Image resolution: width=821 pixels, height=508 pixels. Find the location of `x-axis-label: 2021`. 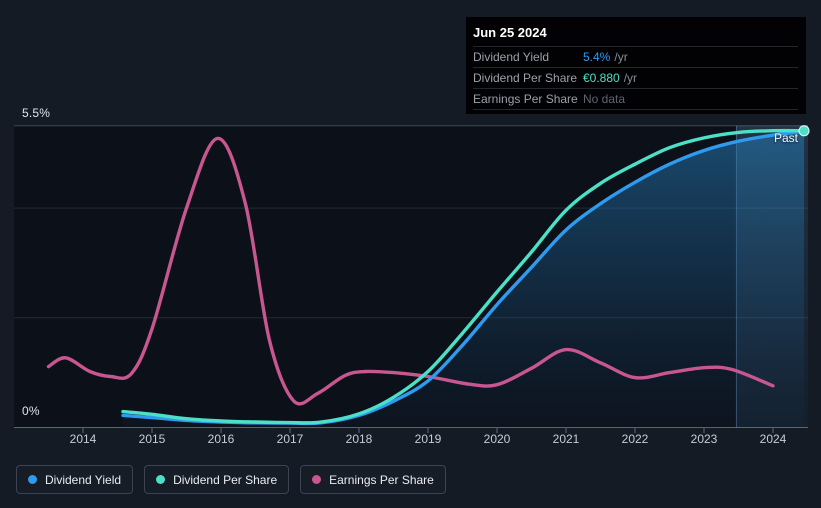

x-axis-label: 2021 is located at coordinates (566, 439).